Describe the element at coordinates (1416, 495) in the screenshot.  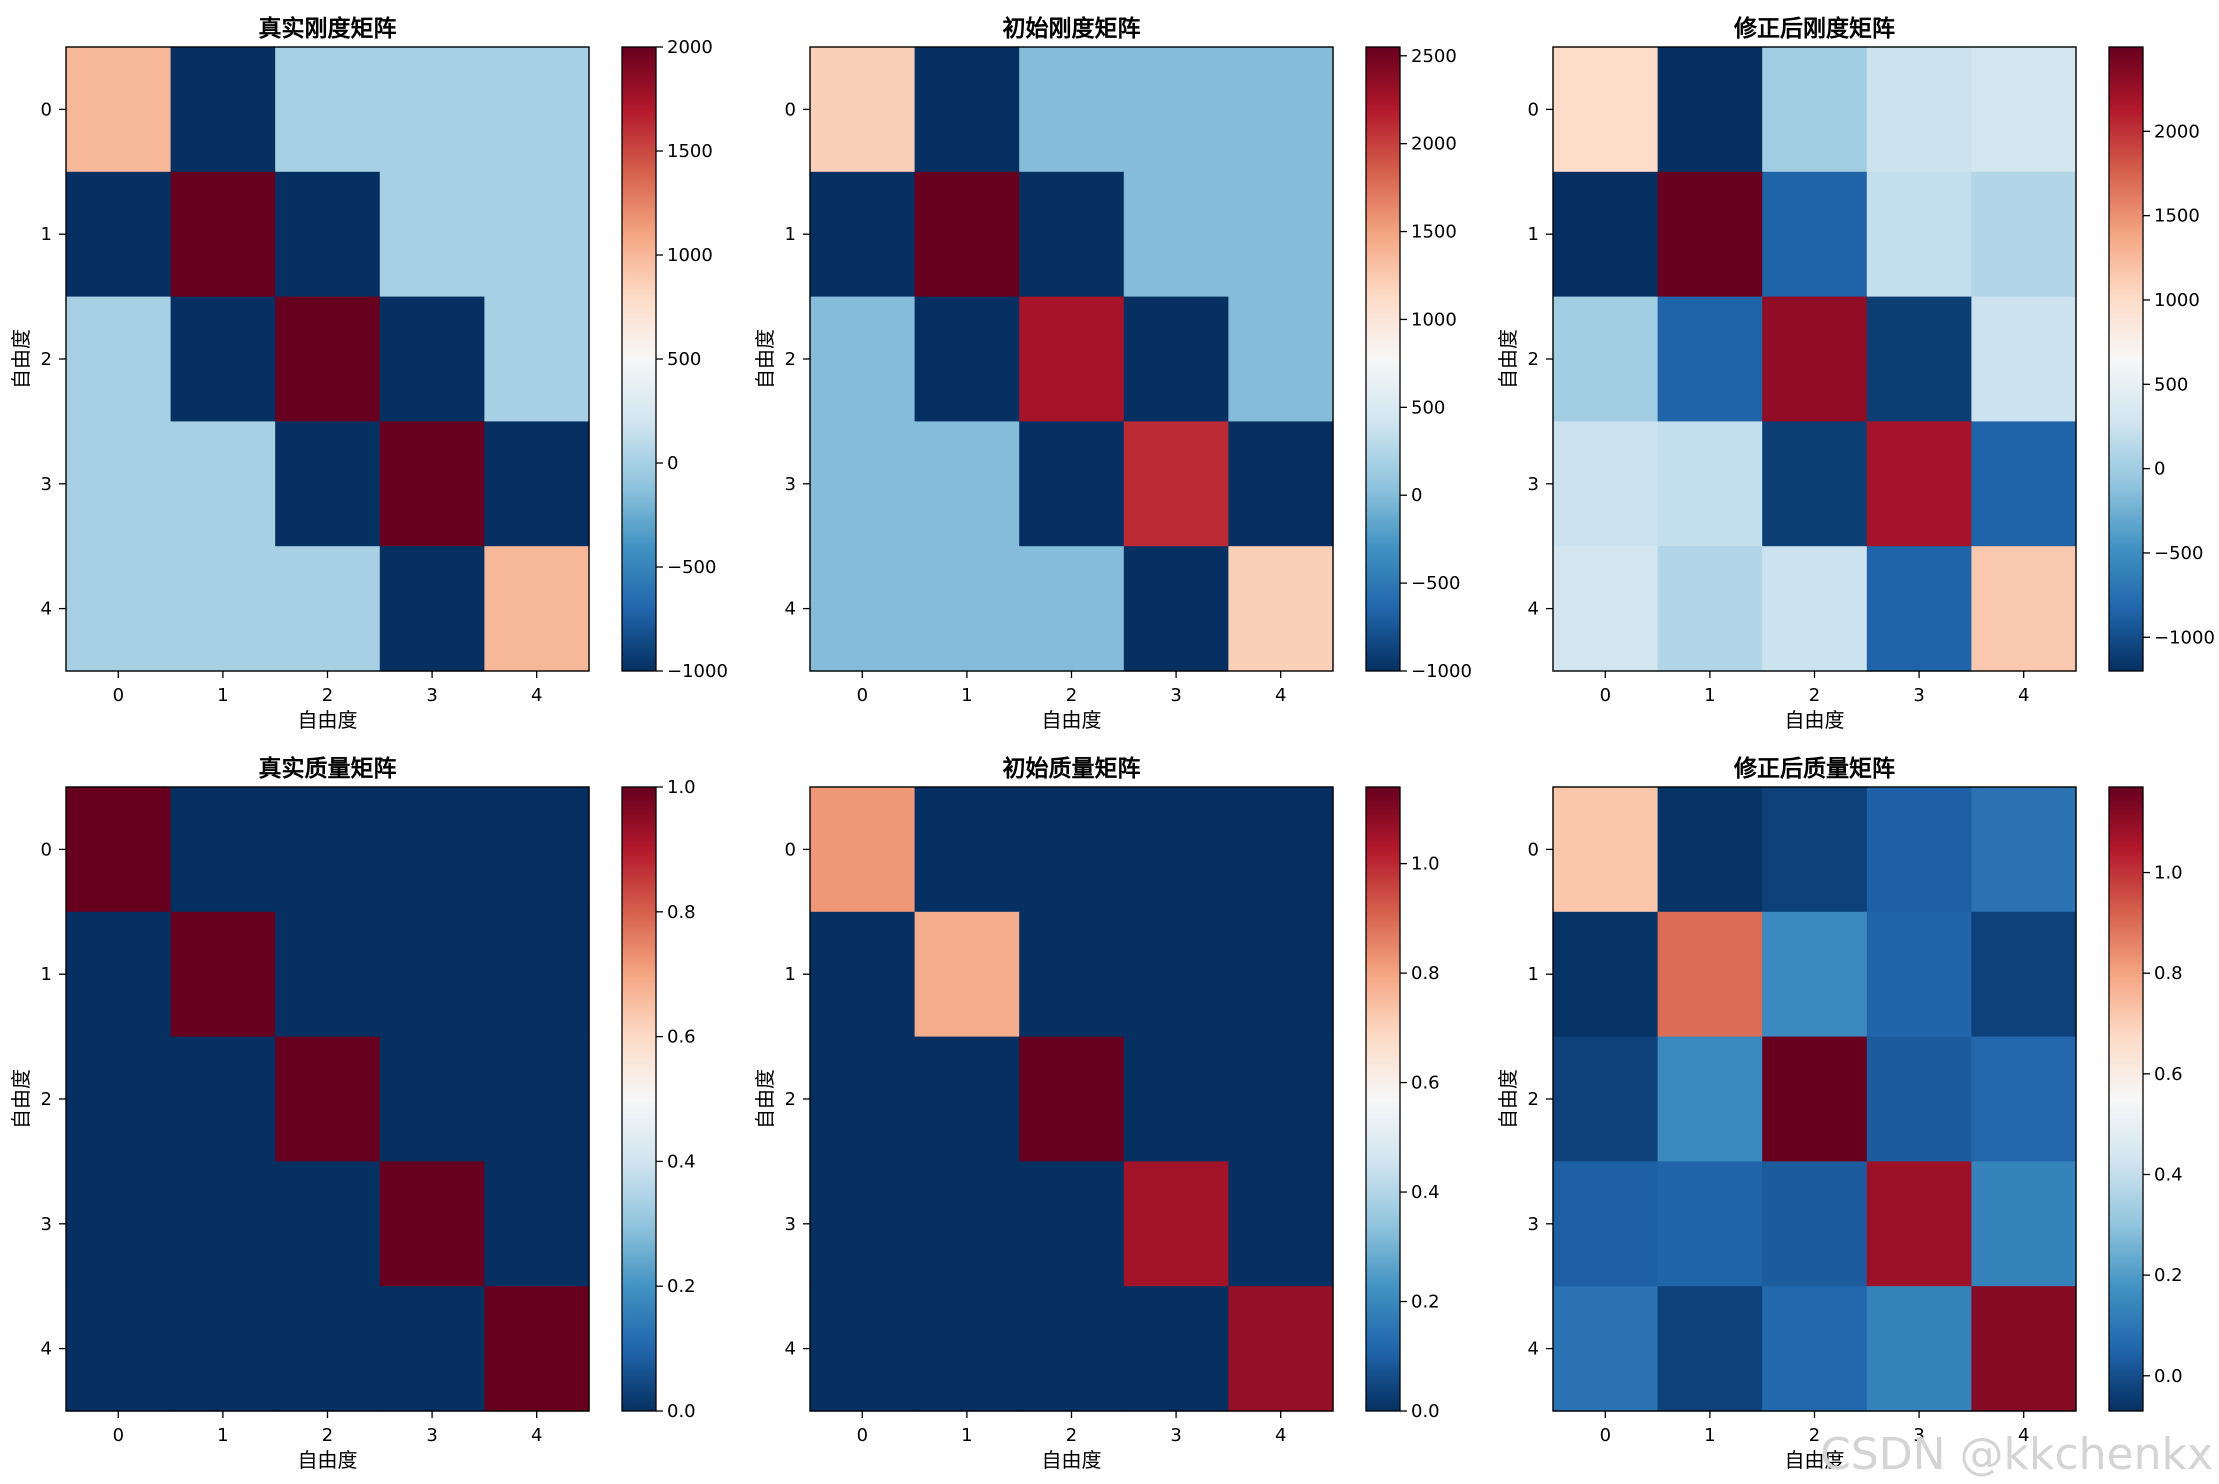
I see `colorbar-tick-label: 0` at that location.